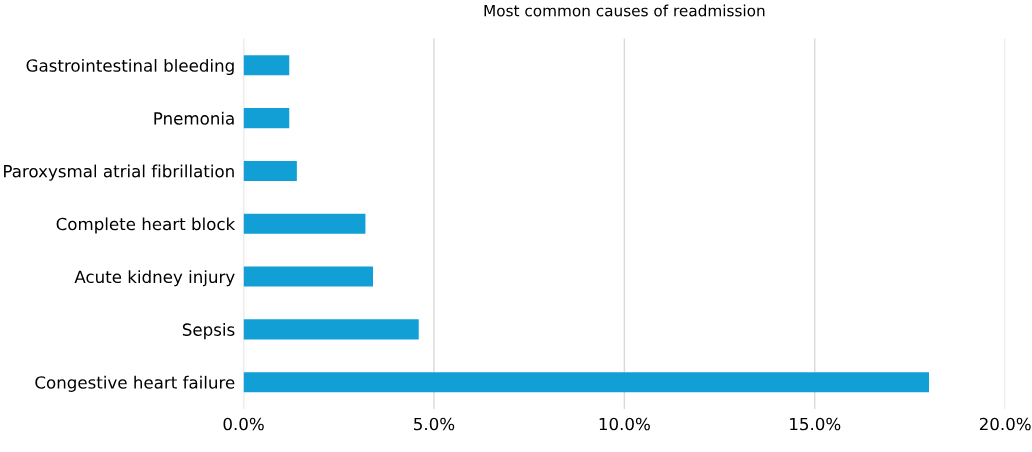 The image size is (1032, 452). Describe the element at coordinates (194, 118) in the screenshot. I see `y-tick-label: Pnemonia` at that location.